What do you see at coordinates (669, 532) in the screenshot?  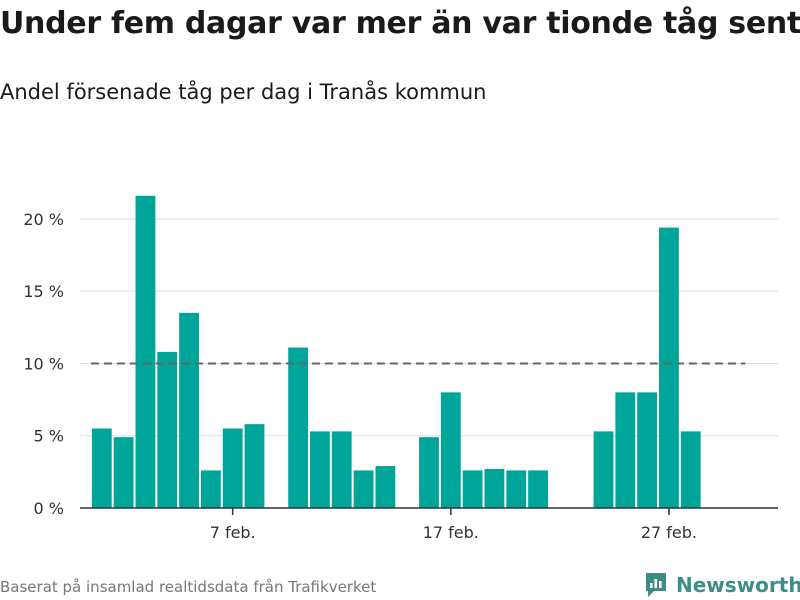 I see `x-tick-label: 27 feb.` at bounding box center [669, 532].